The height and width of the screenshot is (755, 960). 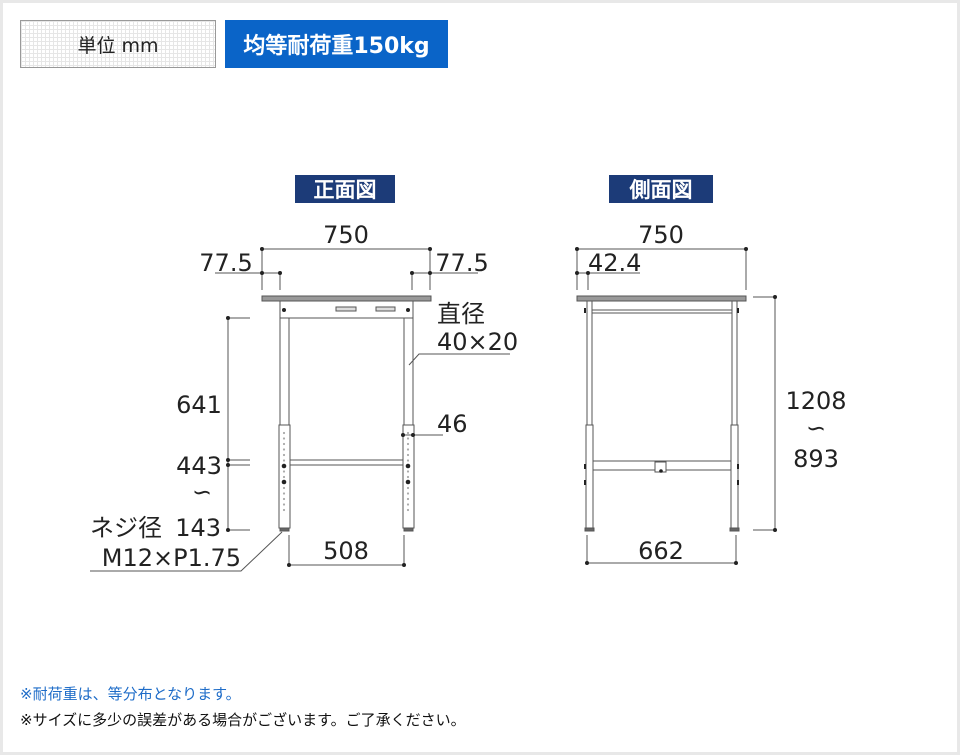 I want to click on front-width-label: 750, so click(x=346, y=235).